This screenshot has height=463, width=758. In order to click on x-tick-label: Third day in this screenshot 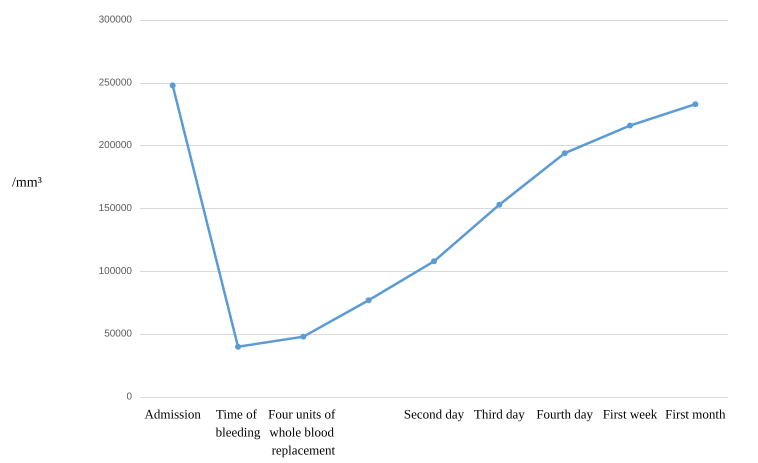, I will do `click(500, 414)`.